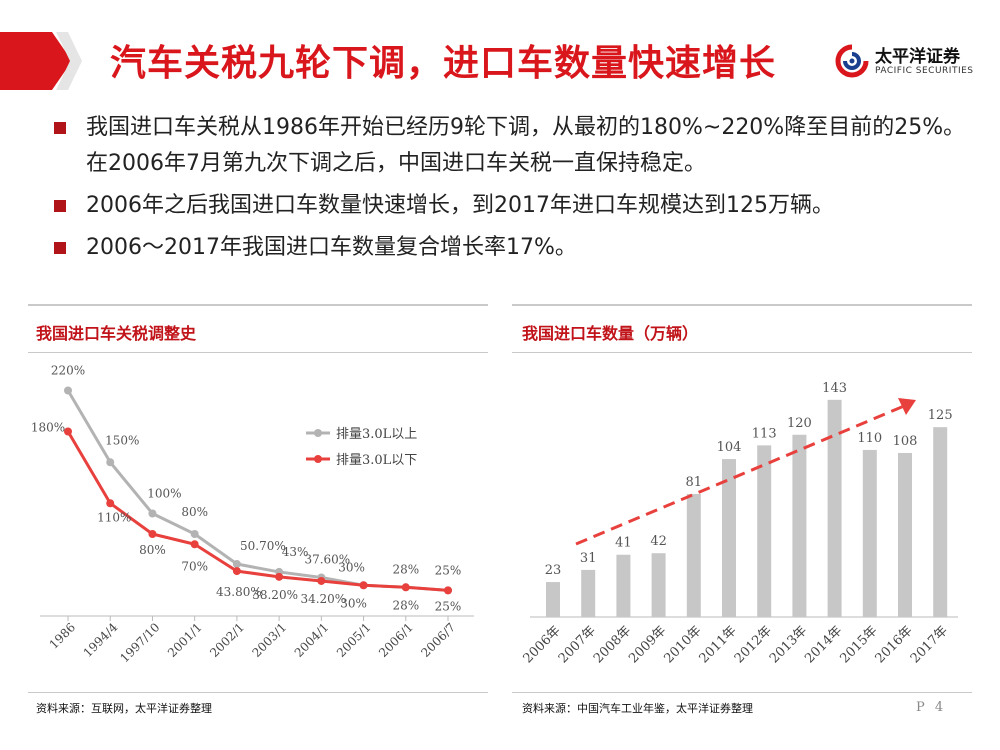 The height and width of the screenshot is (750, 1000). What do you see at coordinates (694, 482) in the screenshot?
I see `bar-value-label: 81` at bounding box center [694, 482].